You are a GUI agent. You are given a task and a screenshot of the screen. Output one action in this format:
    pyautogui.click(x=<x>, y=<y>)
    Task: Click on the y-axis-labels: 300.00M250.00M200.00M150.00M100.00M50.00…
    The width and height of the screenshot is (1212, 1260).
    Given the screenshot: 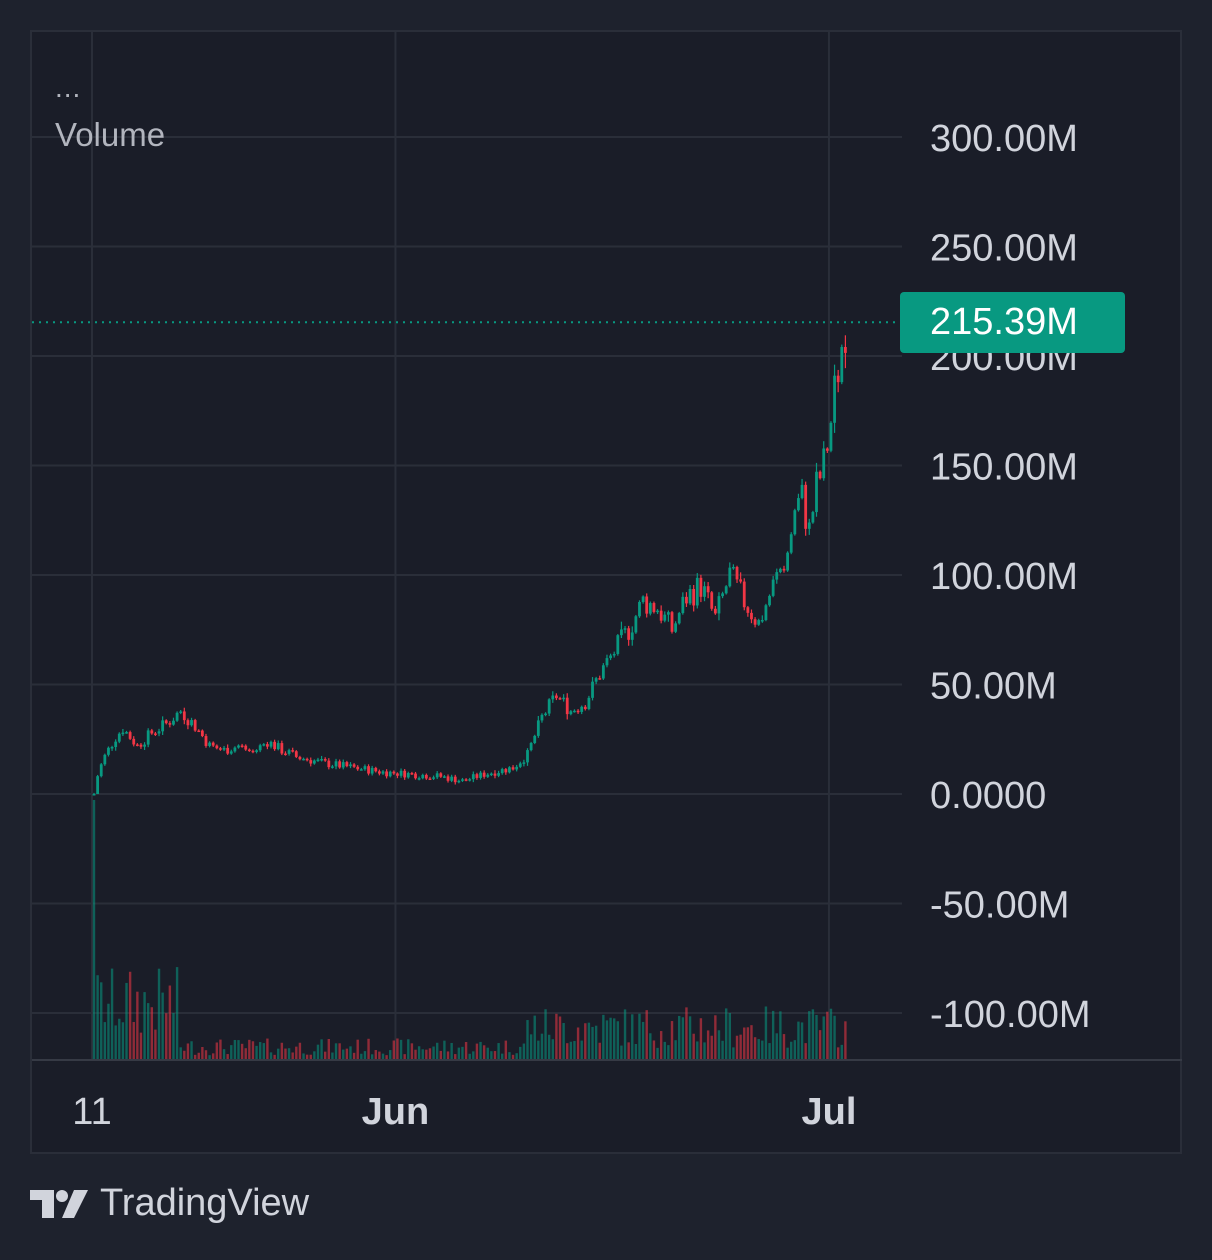 What is the action you would take?
    pyautogui.click(x=1010, y=577)
    